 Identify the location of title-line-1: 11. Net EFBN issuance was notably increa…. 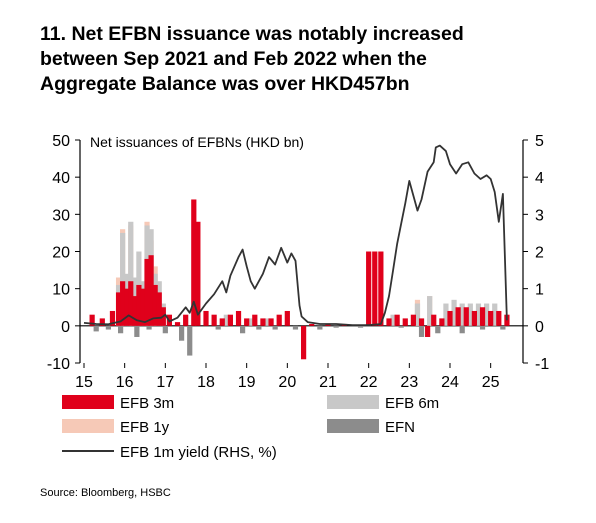
(252, 34).